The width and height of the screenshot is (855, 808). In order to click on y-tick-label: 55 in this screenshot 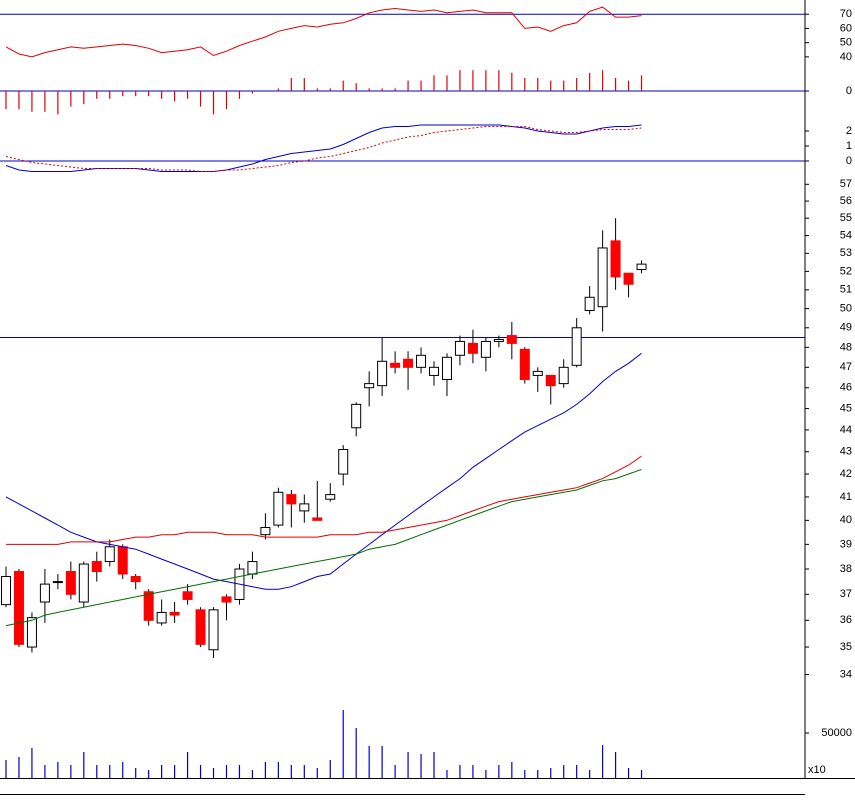, I will do `click(846, 218)`.